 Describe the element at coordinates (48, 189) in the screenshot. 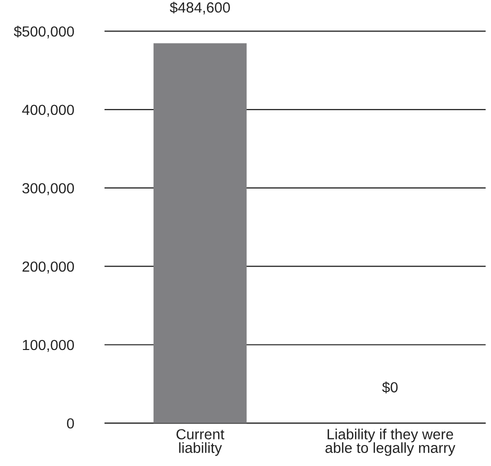

I see `y-tick-label: 300,000` at that location.